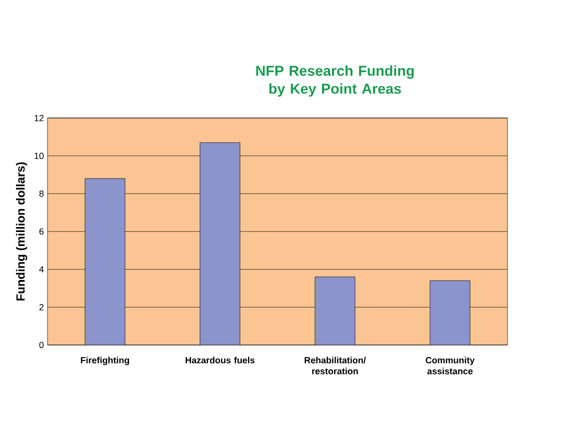  What do you see at coordinates (39, 156) in the screenshot?
I see `y-tick-label: 10` at bounding box center [39, 156].